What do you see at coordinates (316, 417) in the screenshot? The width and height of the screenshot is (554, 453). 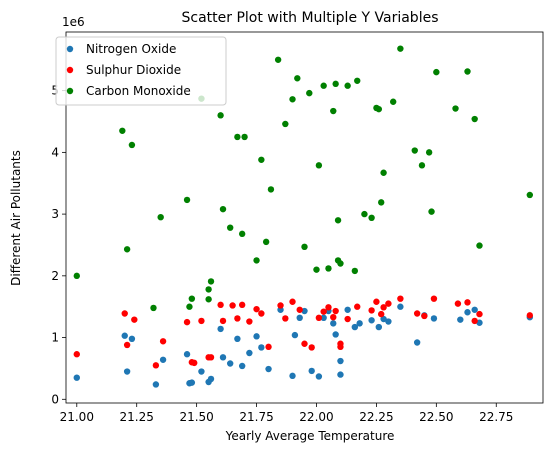 I see `x-tick-label: 22.00` at bounding box center [316, 417].